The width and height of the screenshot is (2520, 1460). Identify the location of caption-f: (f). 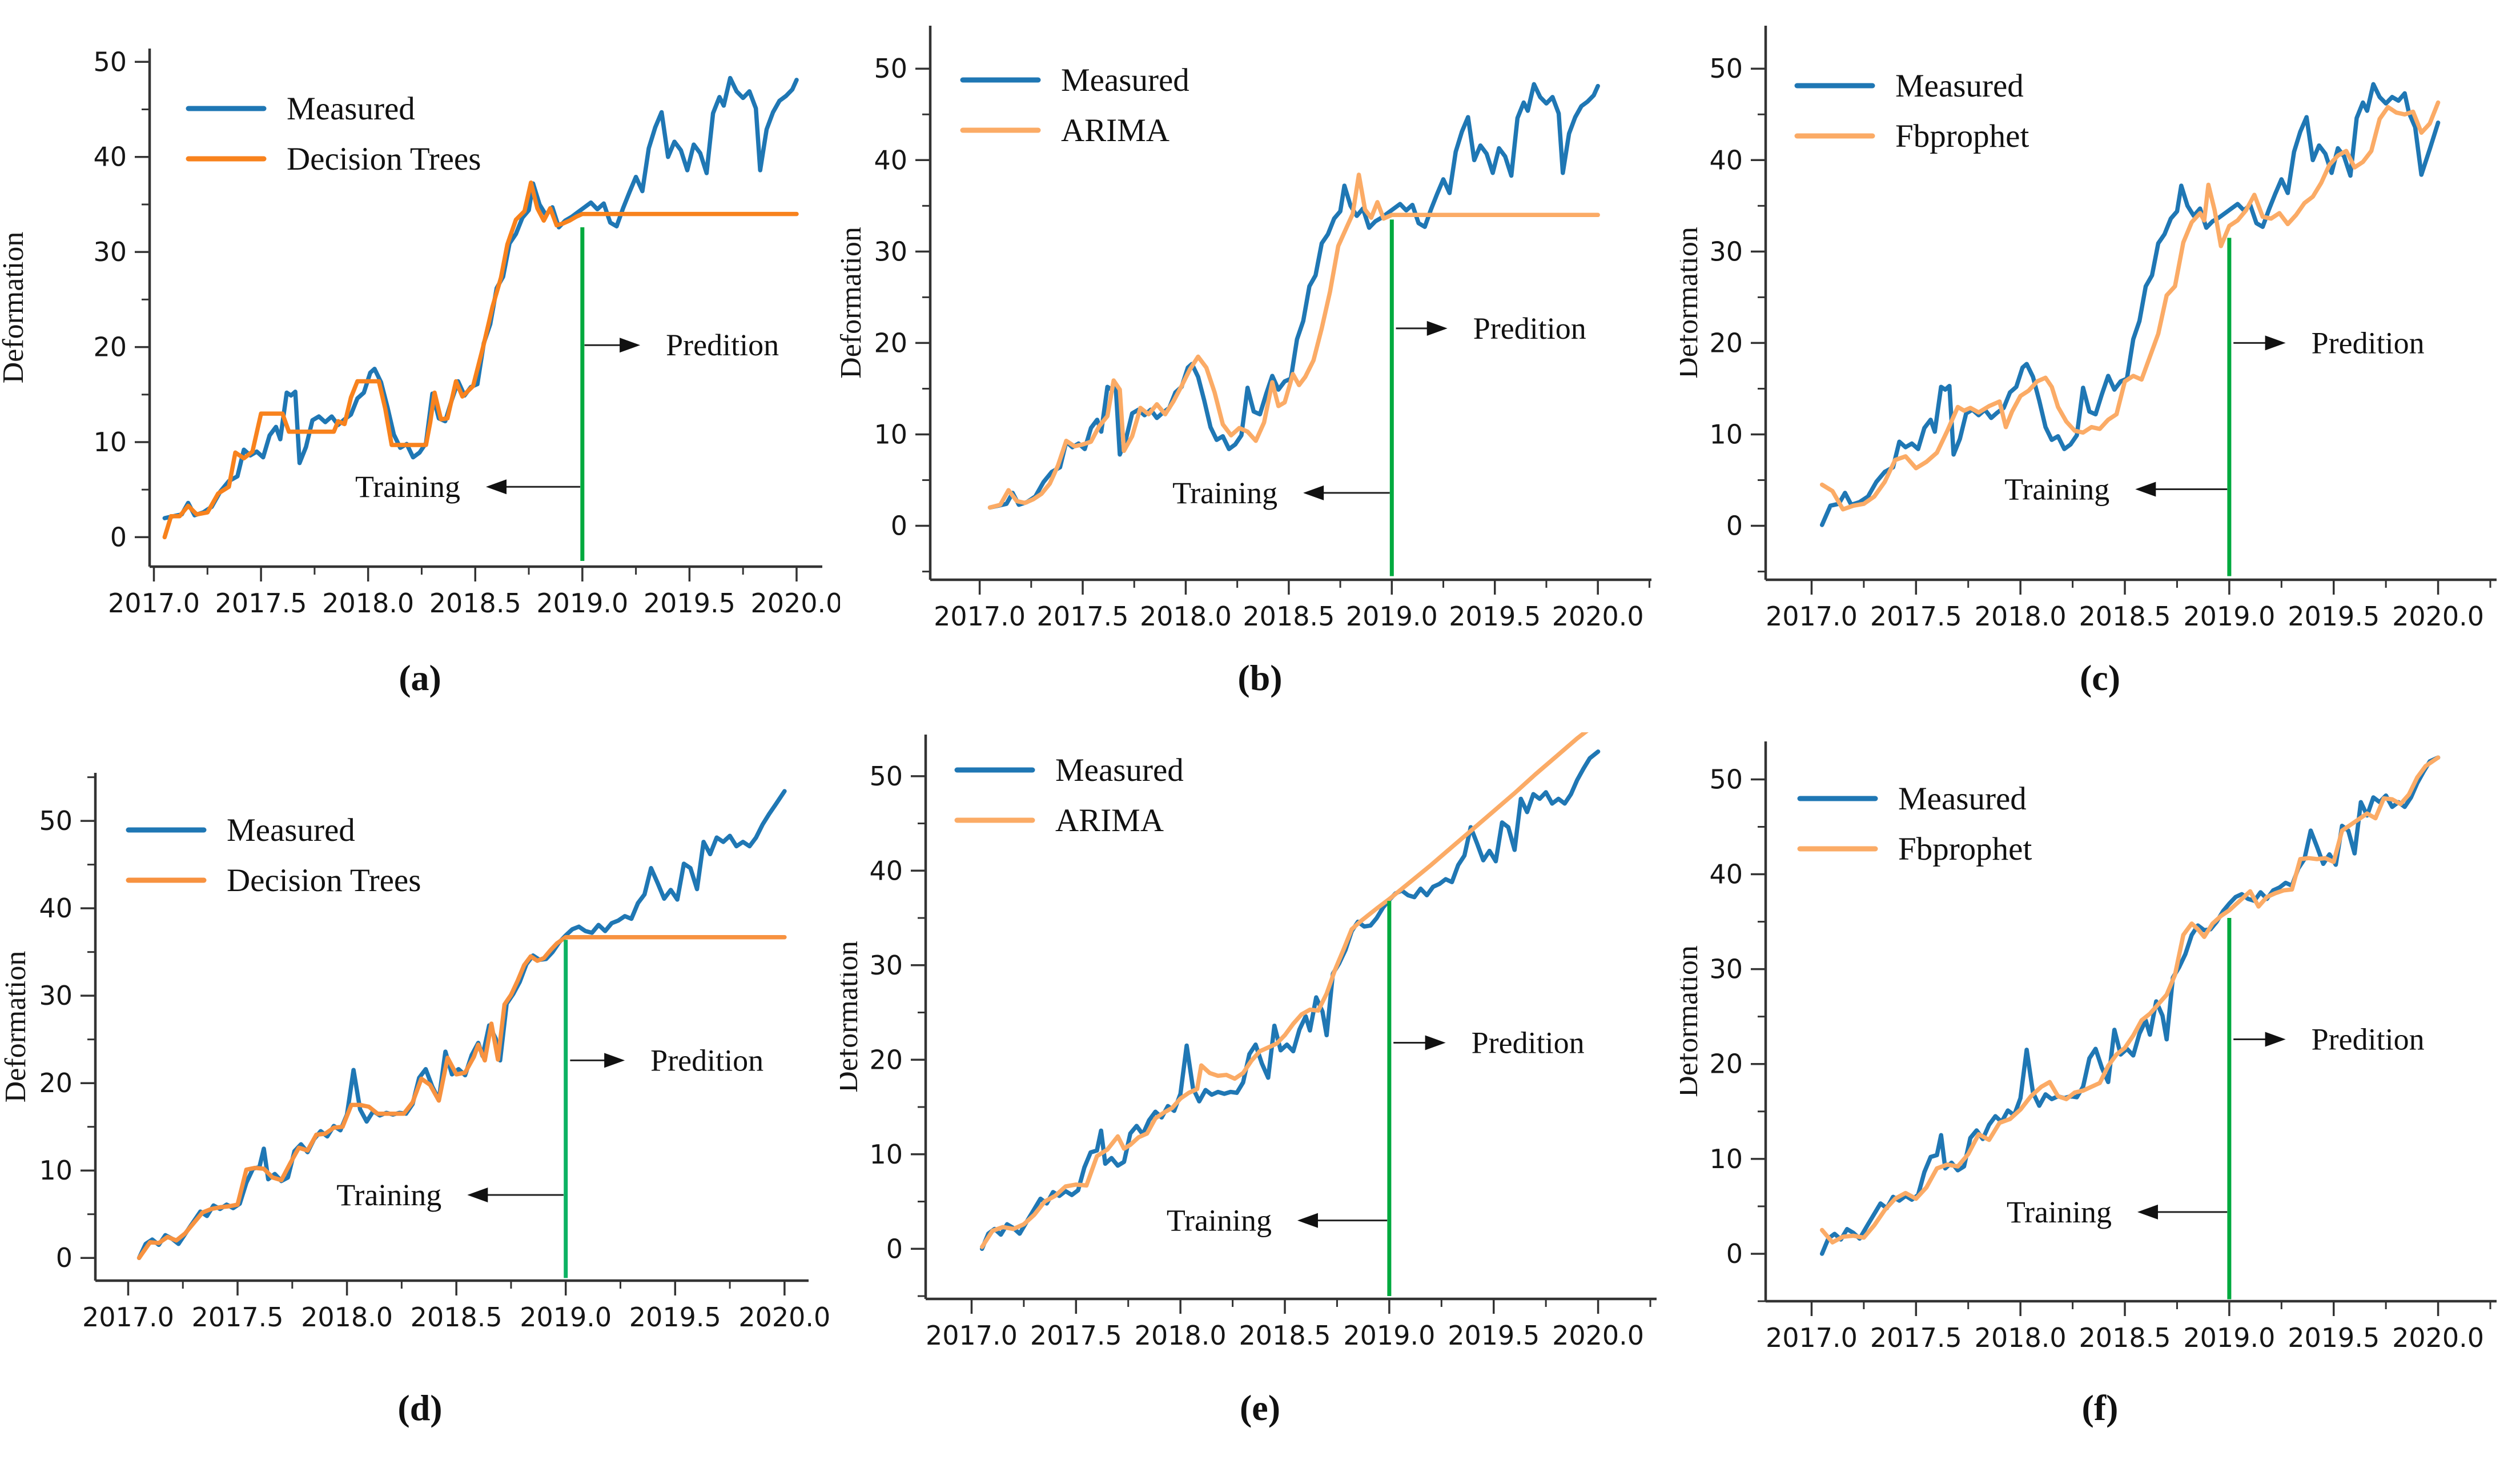
(2100, 1407).